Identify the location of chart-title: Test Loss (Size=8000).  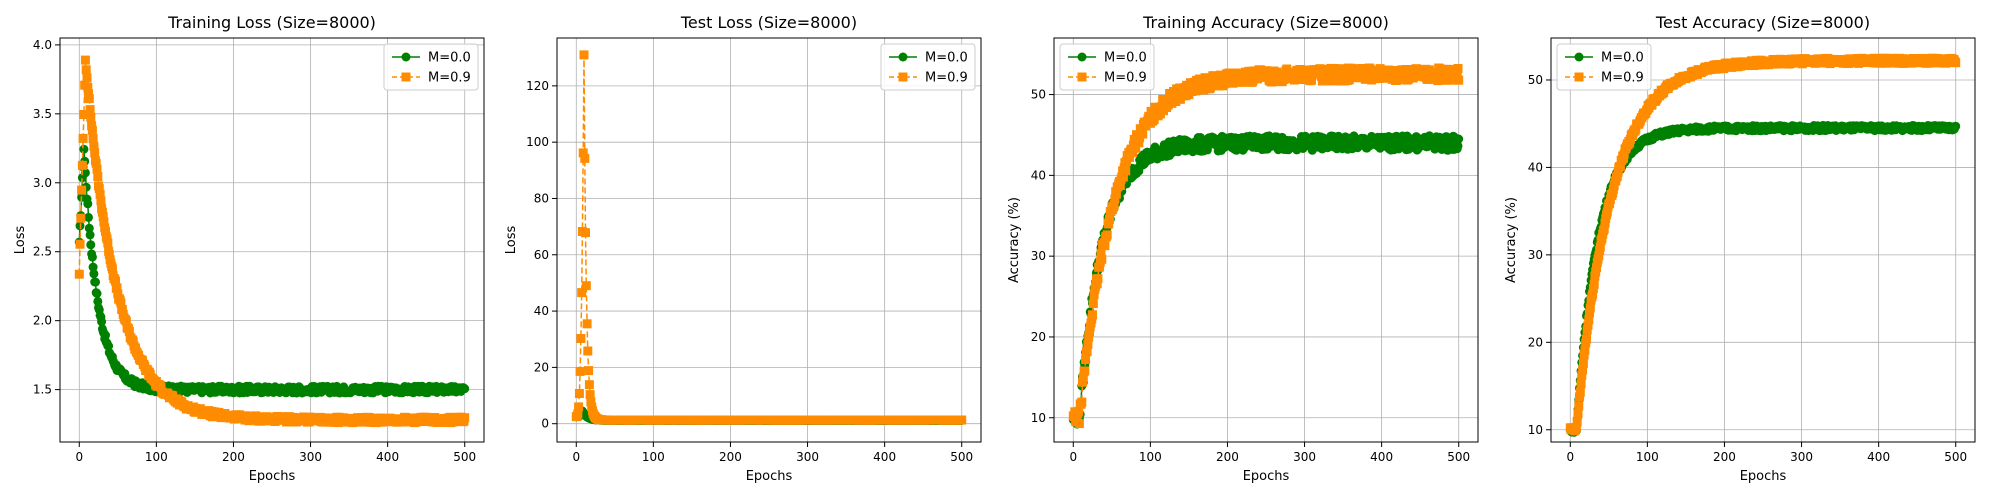
(768, 22).